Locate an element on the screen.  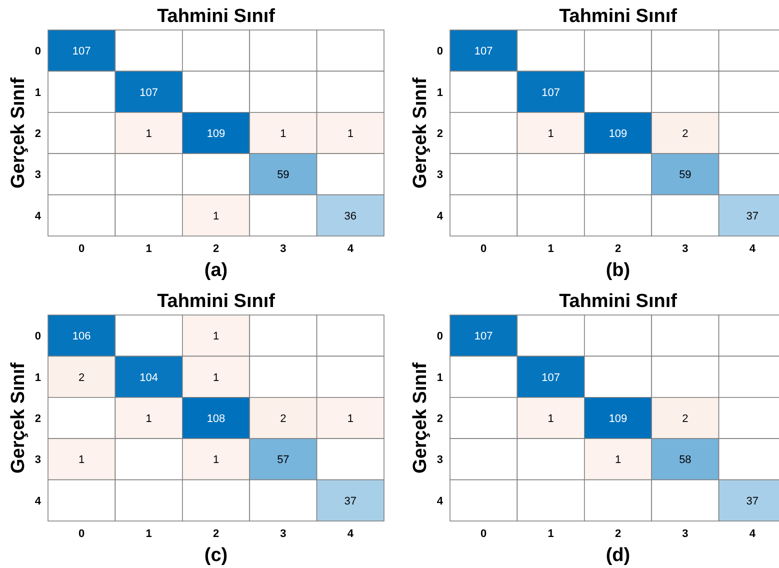
data-label: 108 is located at coordinates (216, 419).